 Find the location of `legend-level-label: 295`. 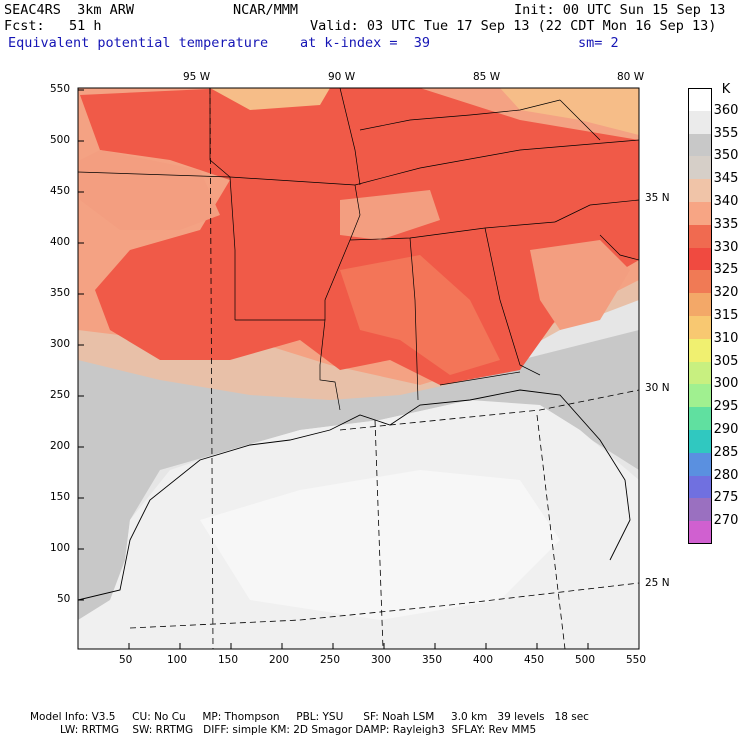

legend-level-label: 295 is located at coordinates (726, 407).